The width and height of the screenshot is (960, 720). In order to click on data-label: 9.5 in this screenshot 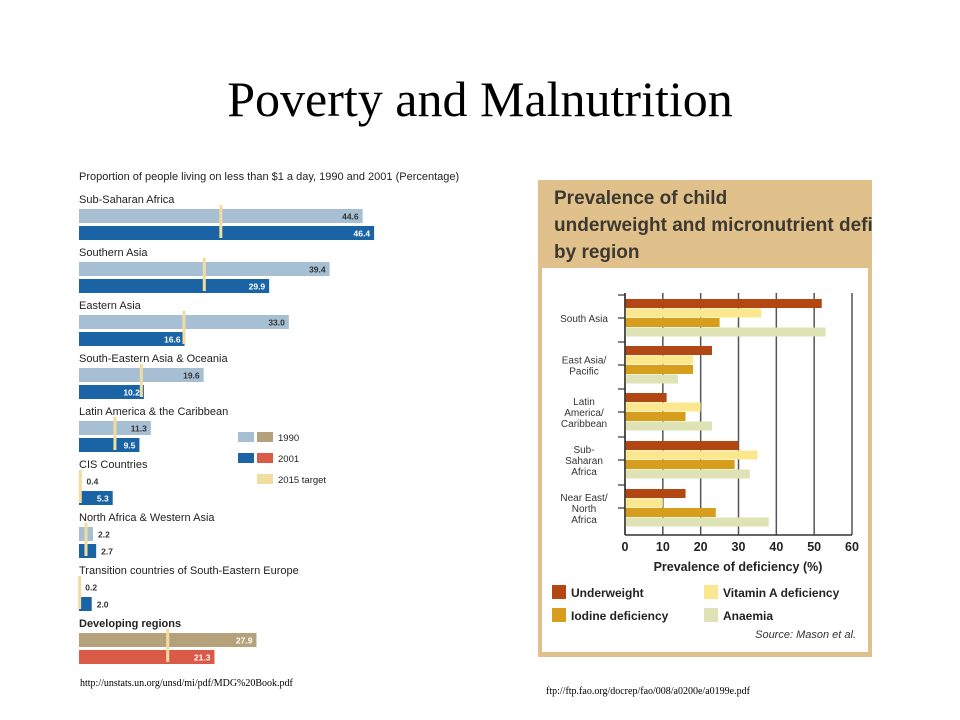, I will do `click(130, 446)`.